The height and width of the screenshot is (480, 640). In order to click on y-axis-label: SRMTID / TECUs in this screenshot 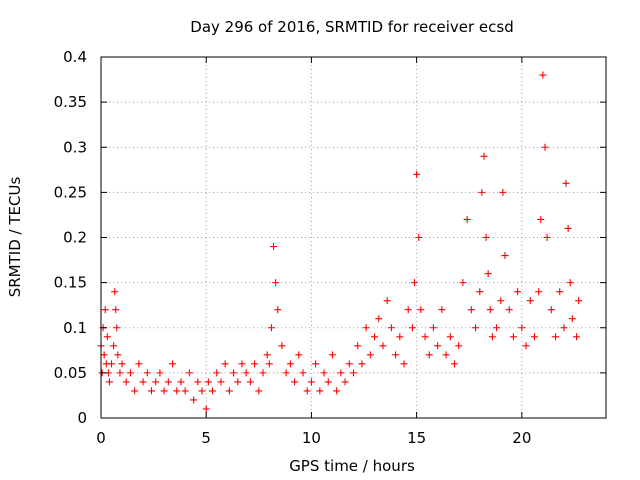, I will do `click(15, 237)`.